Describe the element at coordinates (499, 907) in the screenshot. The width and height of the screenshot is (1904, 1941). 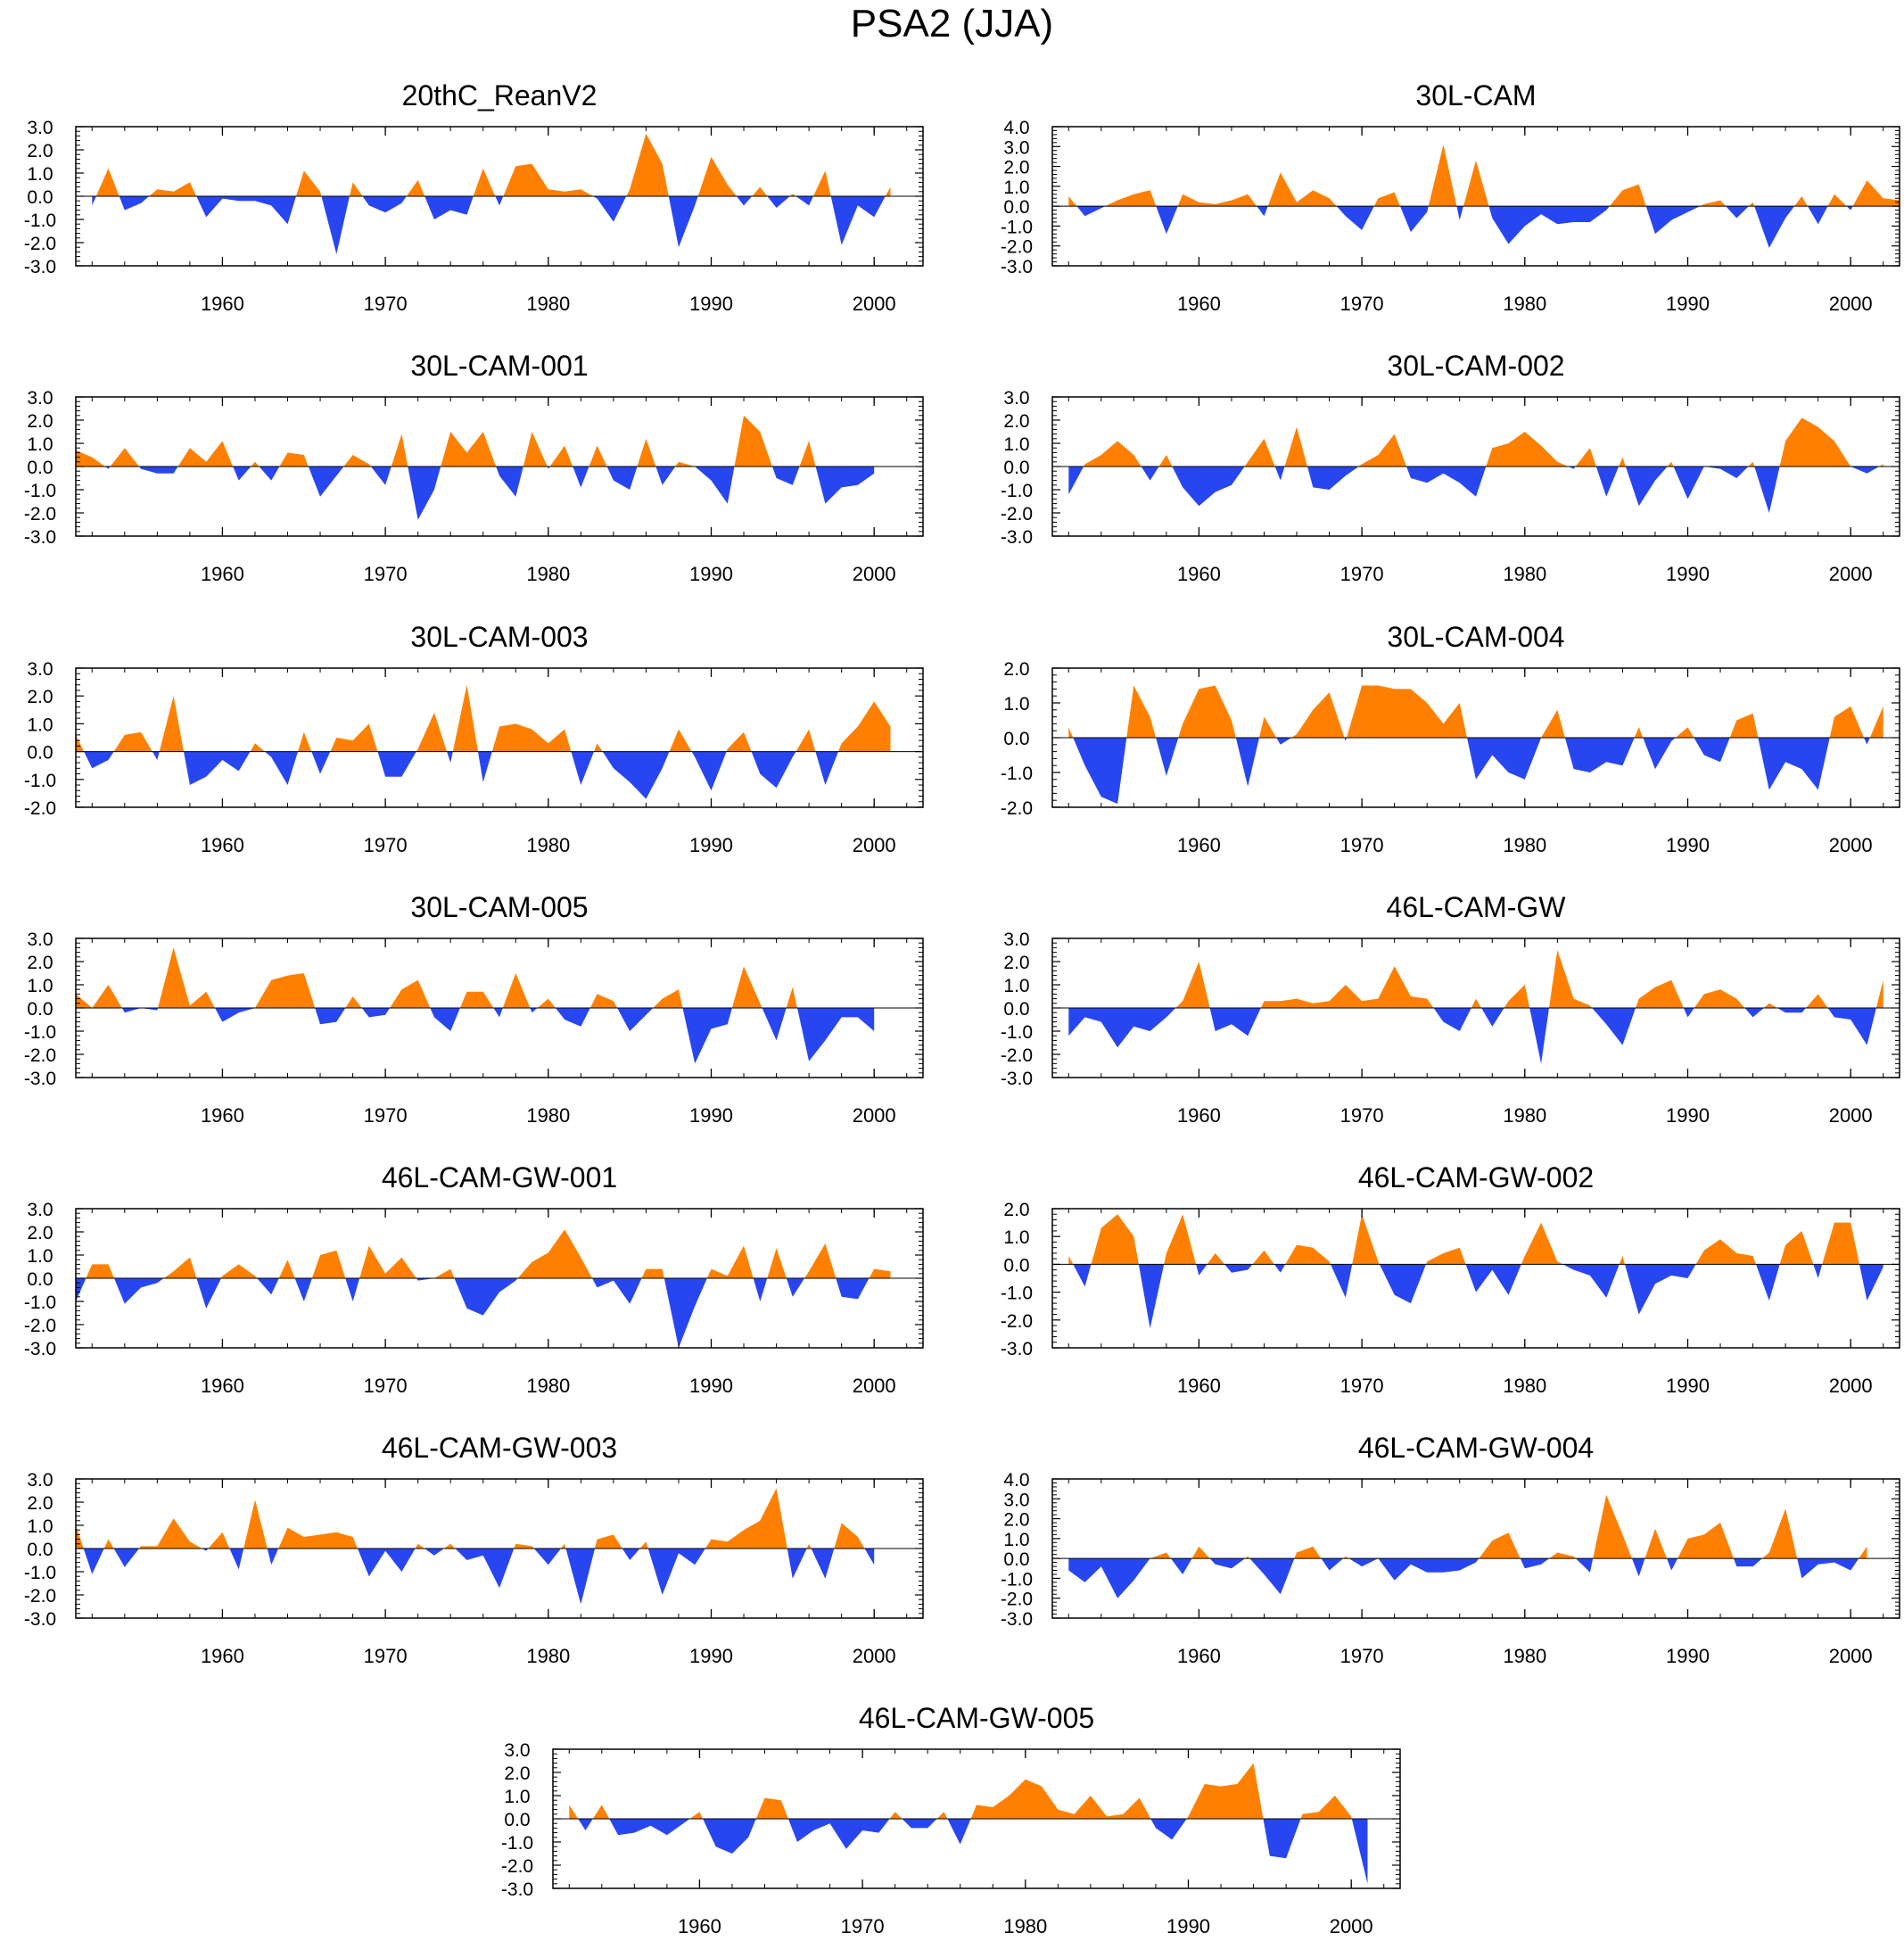
I see `panel-title: 30L-CAM-005` at that location.